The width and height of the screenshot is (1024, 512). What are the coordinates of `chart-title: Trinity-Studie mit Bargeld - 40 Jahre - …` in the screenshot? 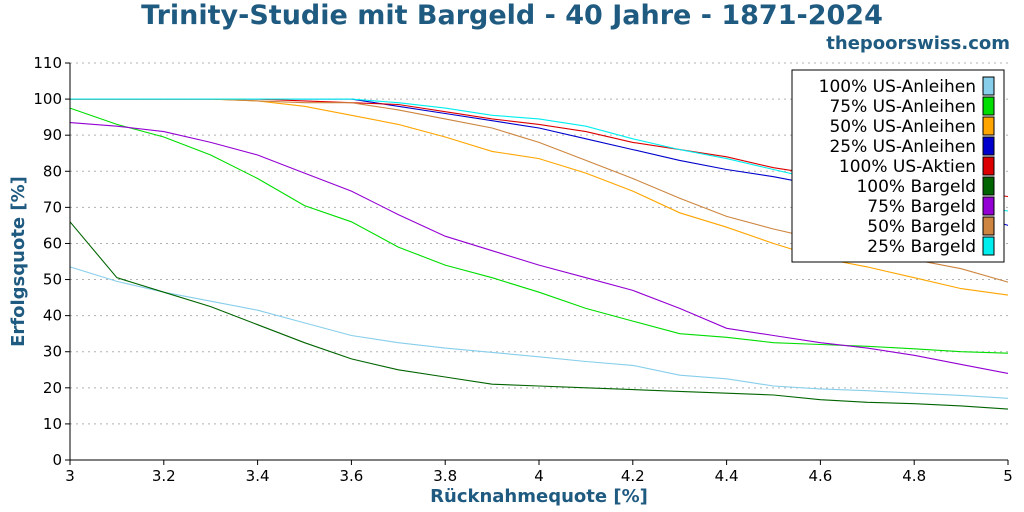 It's located at (512, 15).